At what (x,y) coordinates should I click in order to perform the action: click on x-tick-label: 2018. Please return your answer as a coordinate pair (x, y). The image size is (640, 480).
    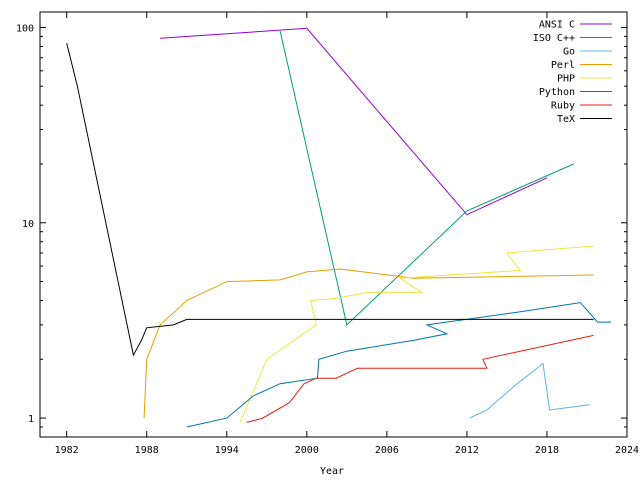
    Looking at the image, I should click on (547, 450).